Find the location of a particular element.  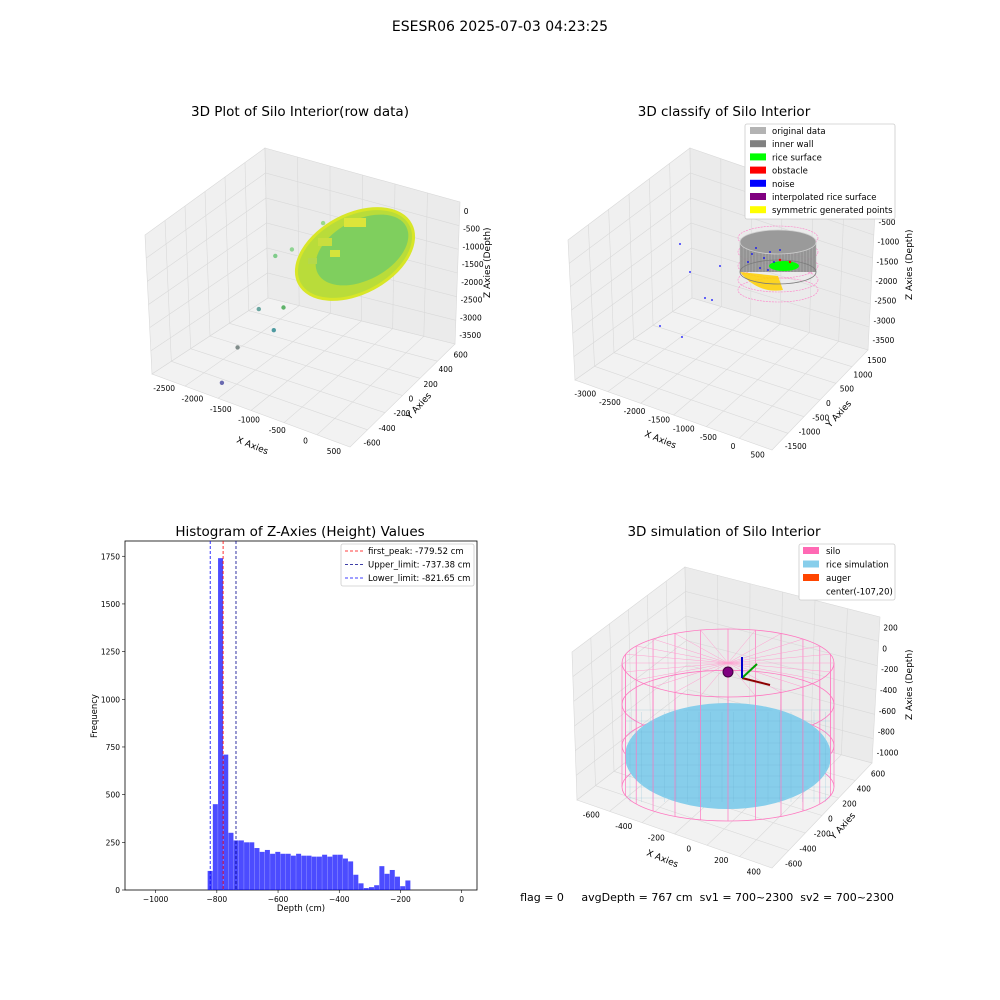

panel2-classified-cylinder is located at coordinates (739, 281).